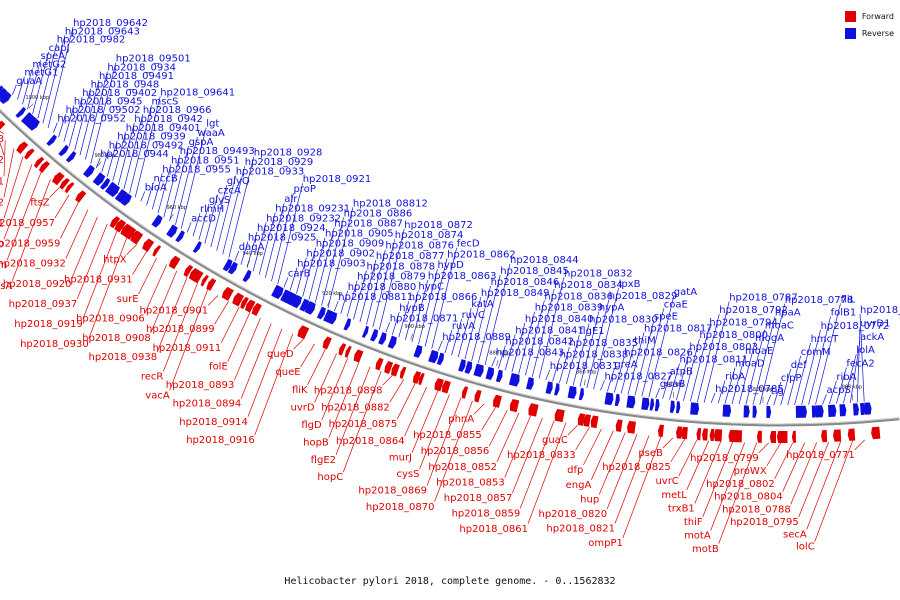 The height and width of the screenshot is (600, 900). I want to click on reverse-gene-label: folB1, so click(844, 313).